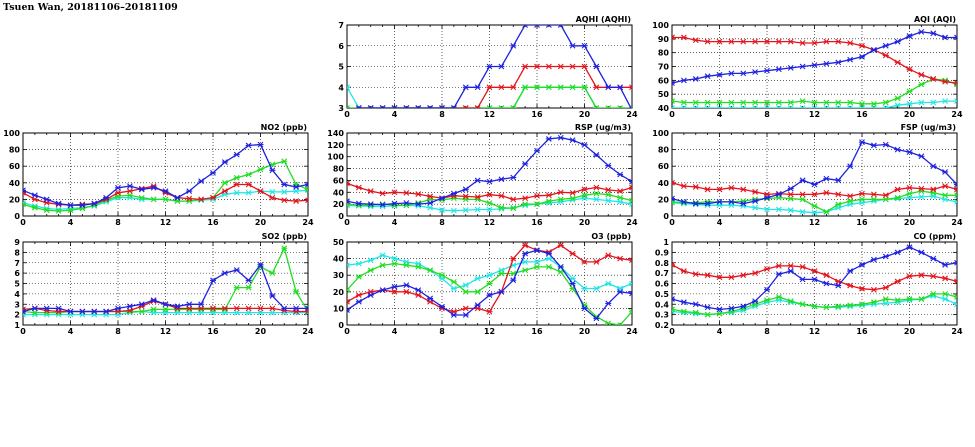 The image size is (975, 447). I want to click on chart-aqhi: 0 4 8 12 16 20 24 3 4 5 6 7 AQHI (AQHI), so click(488, 67).